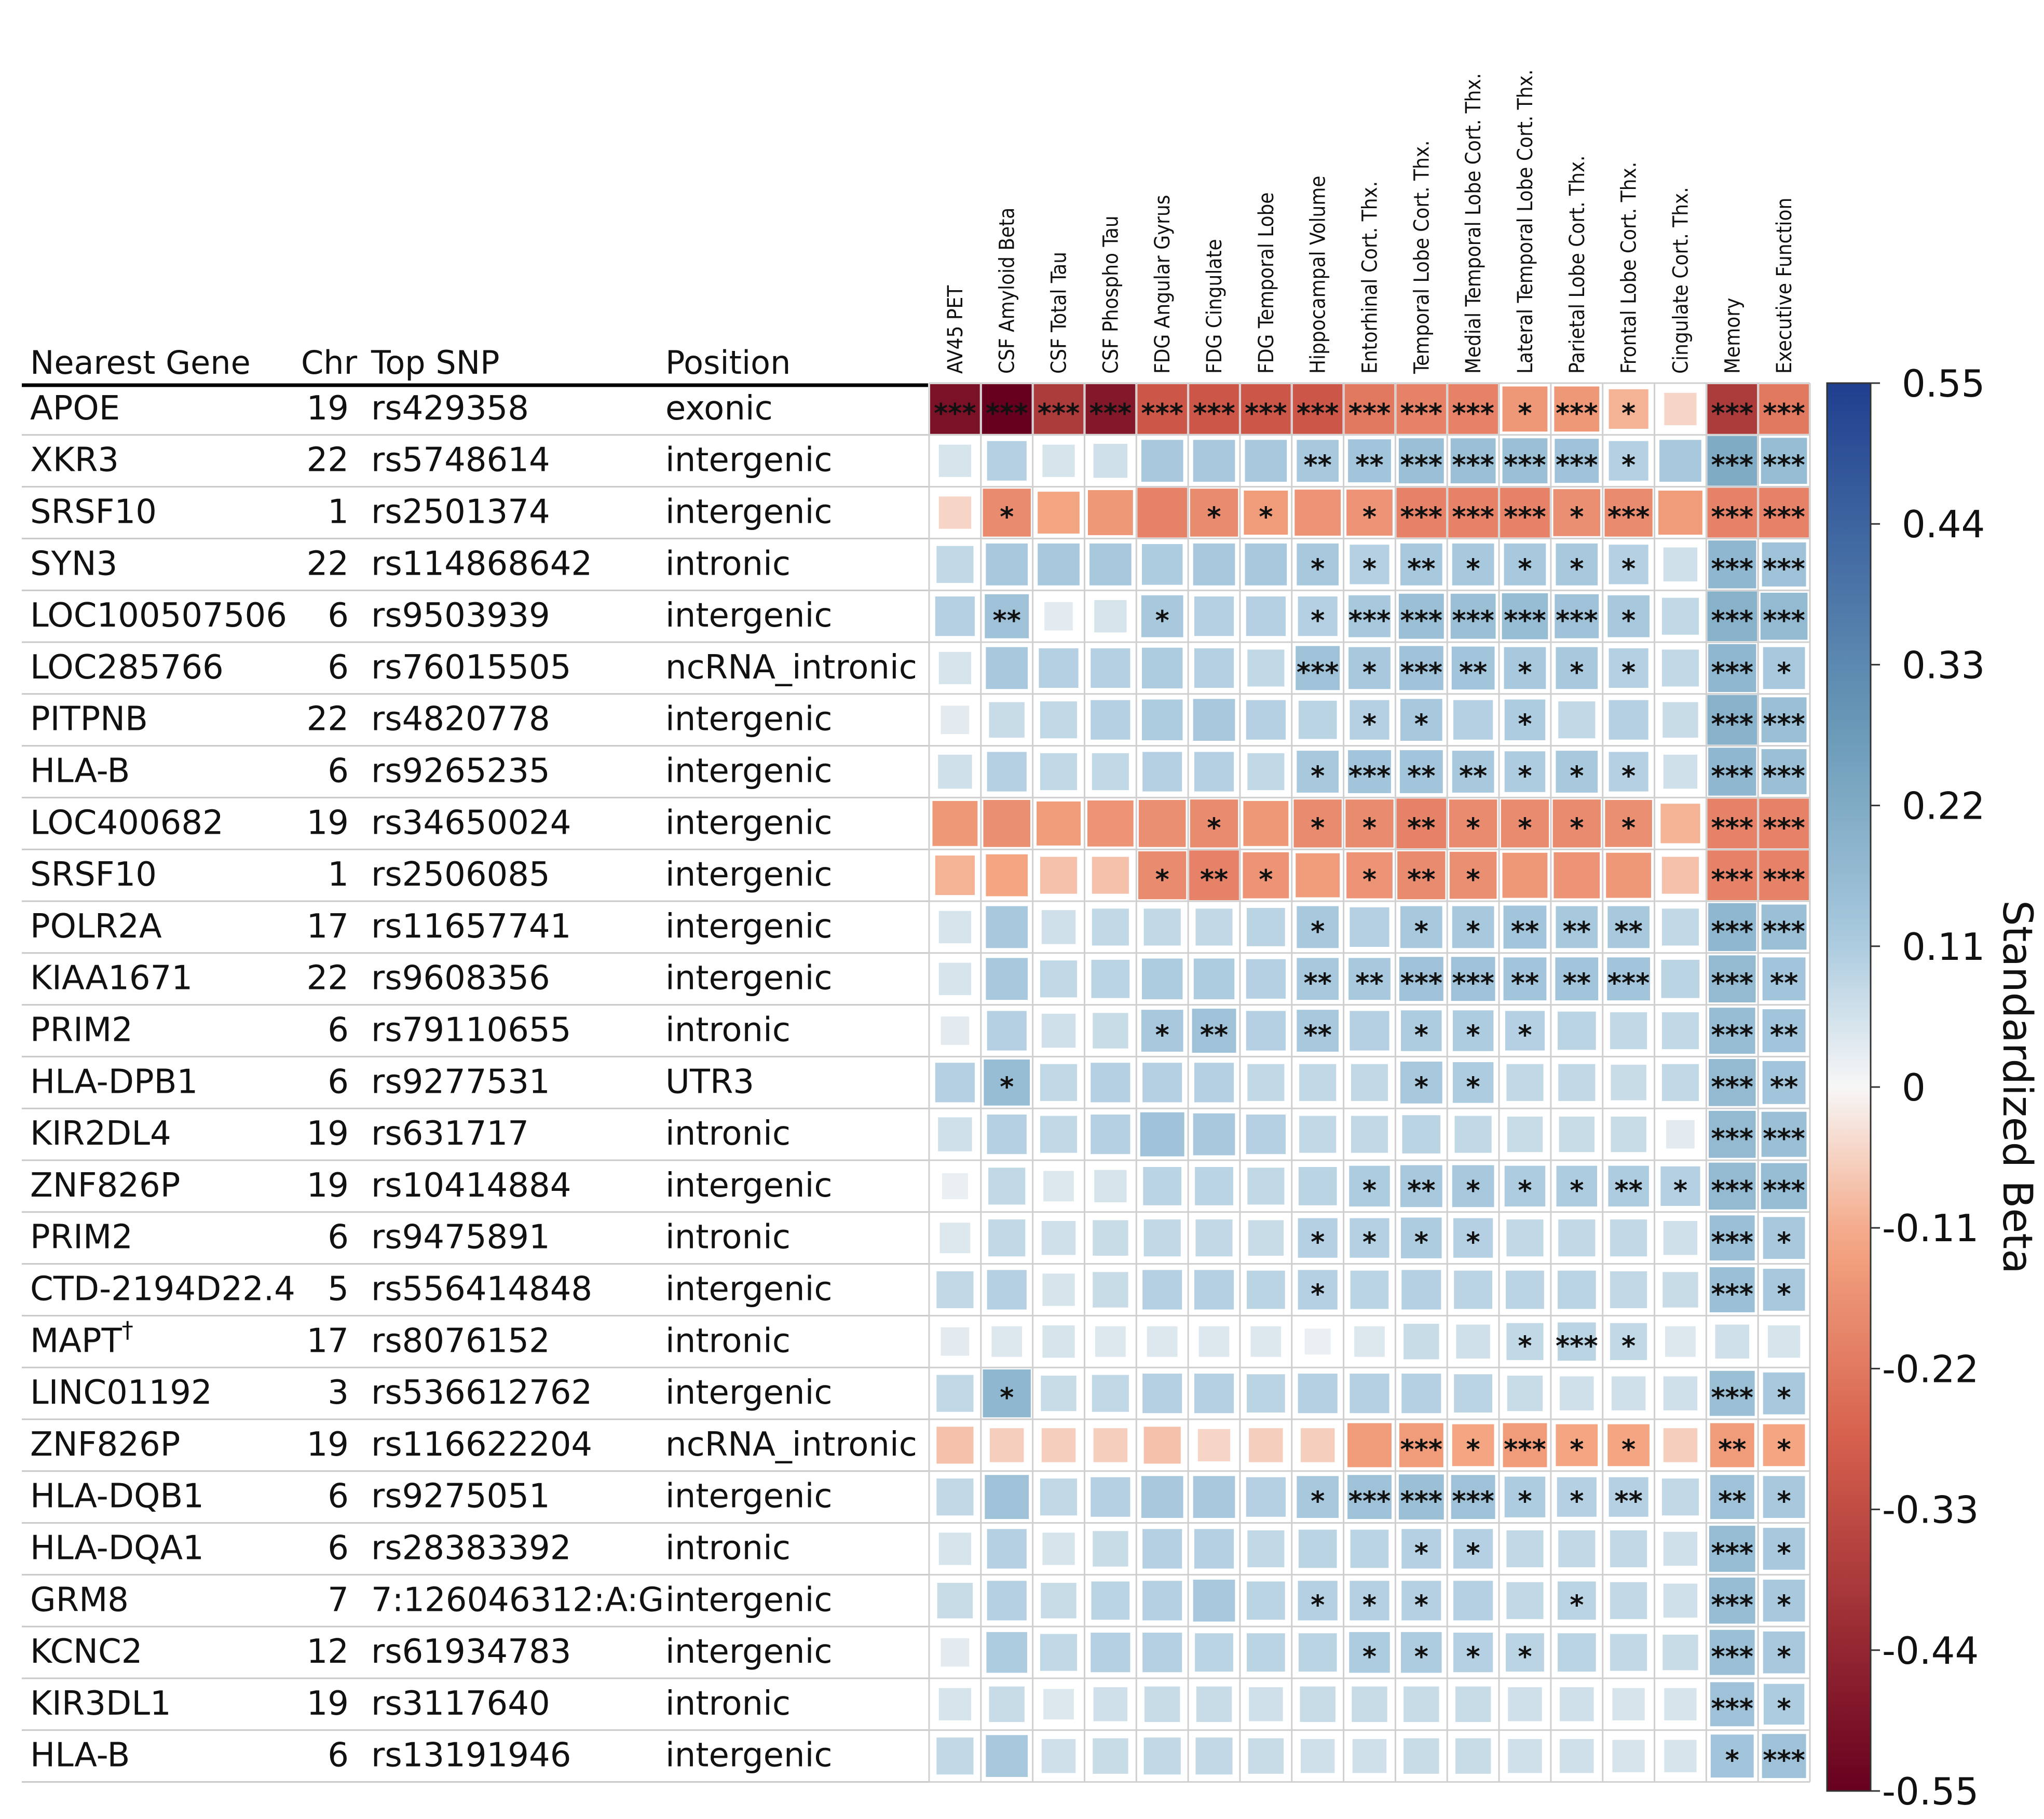  Describe the element at coordinates (956, 329) in the screenshot. I see `column-label: AV45 PET` at that location.